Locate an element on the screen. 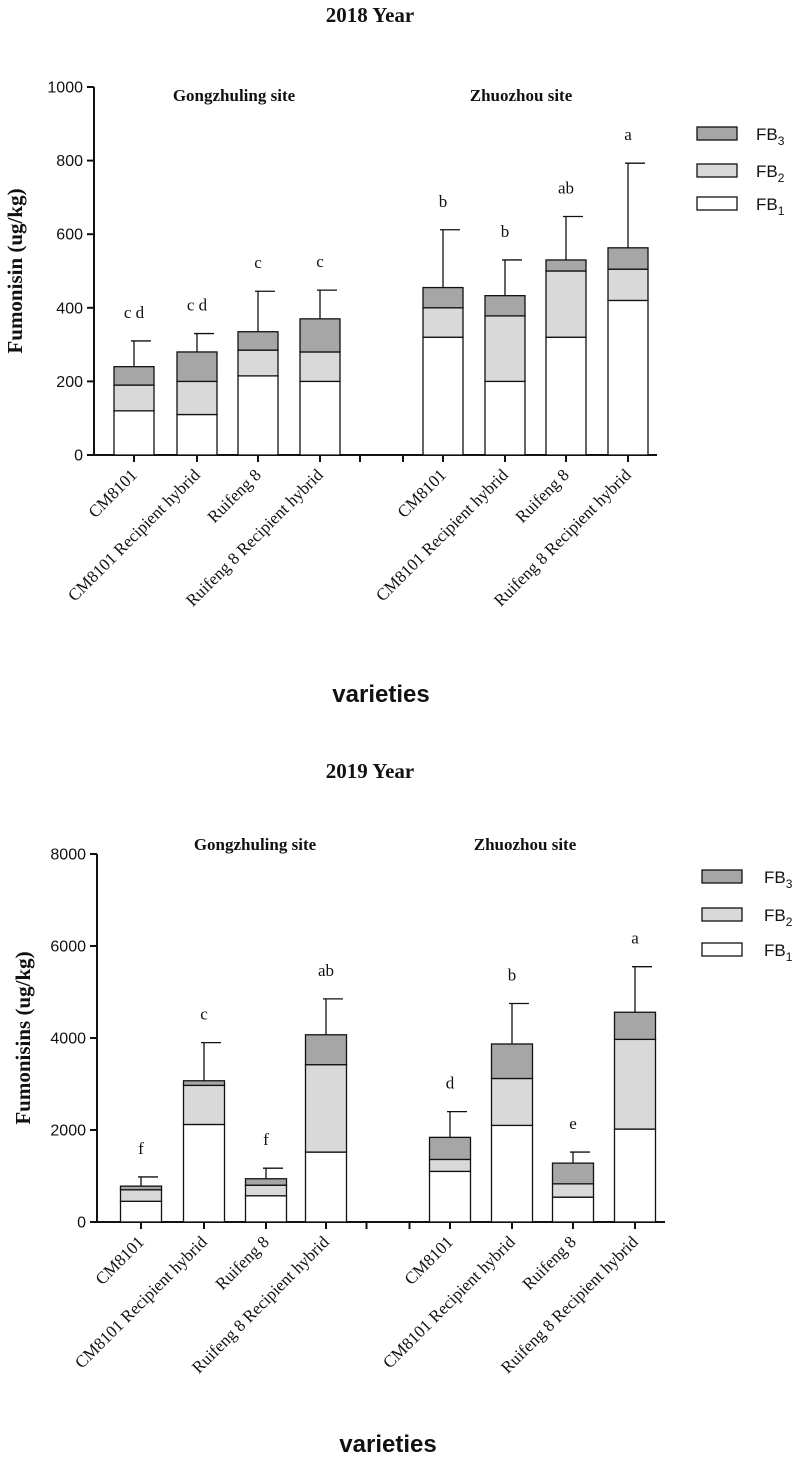 The image size is (800, 1464). chart-2018-title: 2018 Year is located at coordinates (370, 15).